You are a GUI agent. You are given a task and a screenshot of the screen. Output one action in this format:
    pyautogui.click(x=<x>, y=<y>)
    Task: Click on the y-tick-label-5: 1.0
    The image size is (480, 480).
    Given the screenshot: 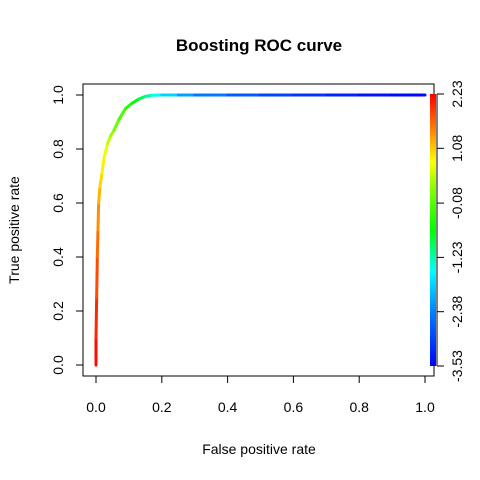 What is the action you would take?
    pyautogui.click(x=58, y=95)
    